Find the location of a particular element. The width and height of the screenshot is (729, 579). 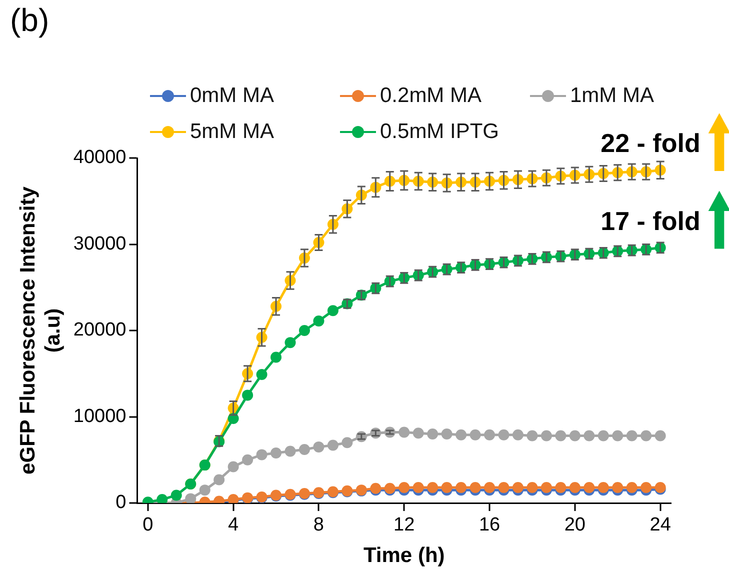

chart-title: (b) is located at coordinates (30, 20).